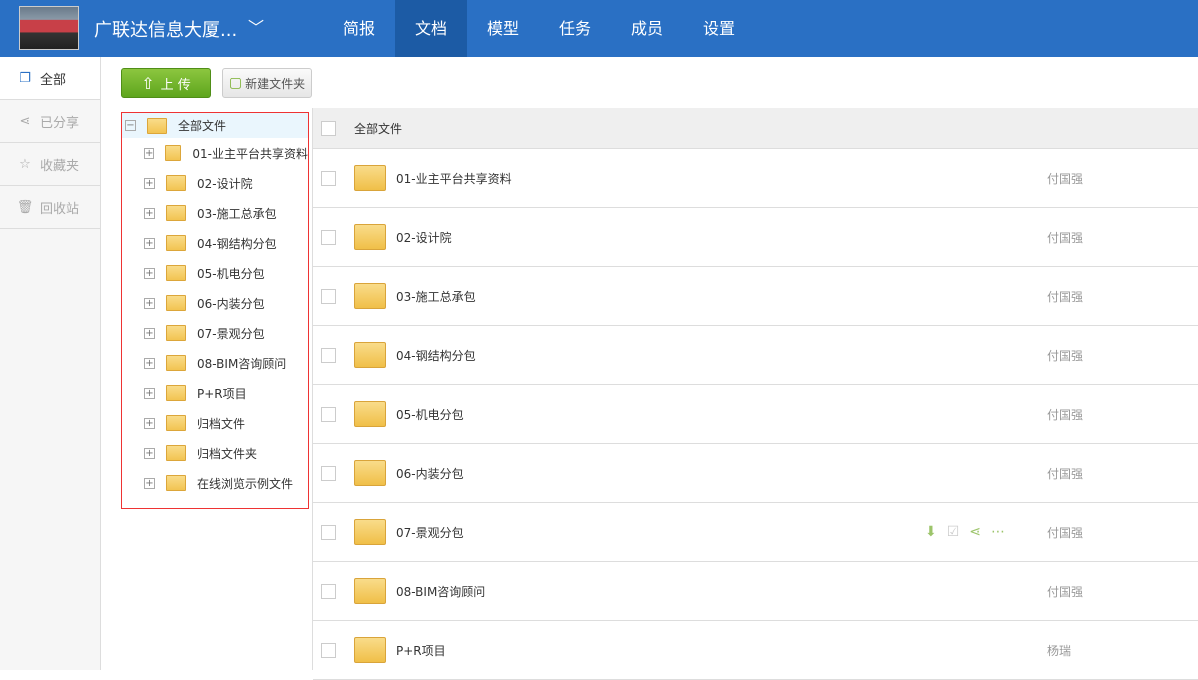 The height and width of the screenshot is (680, 1198). Describe the element at coordinates (195, 423) in the screenshot. I see `tree-node: + 归档文件` at that location.